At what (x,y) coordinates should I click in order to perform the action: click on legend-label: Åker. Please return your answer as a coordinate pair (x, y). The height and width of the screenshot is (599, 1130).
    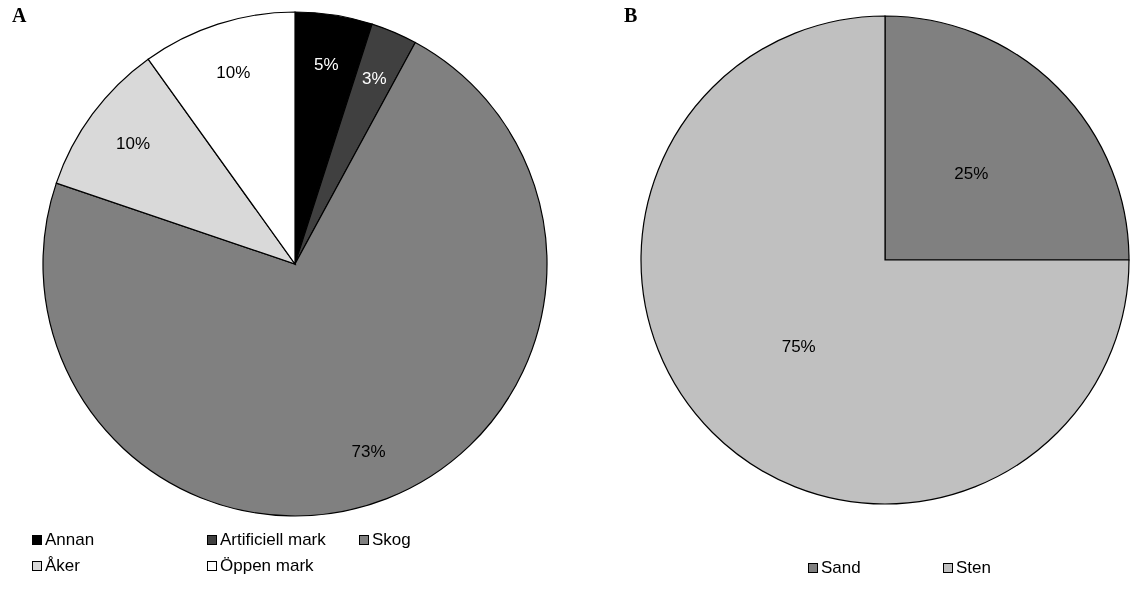
    Looking at the image, I should click on (62, 566).